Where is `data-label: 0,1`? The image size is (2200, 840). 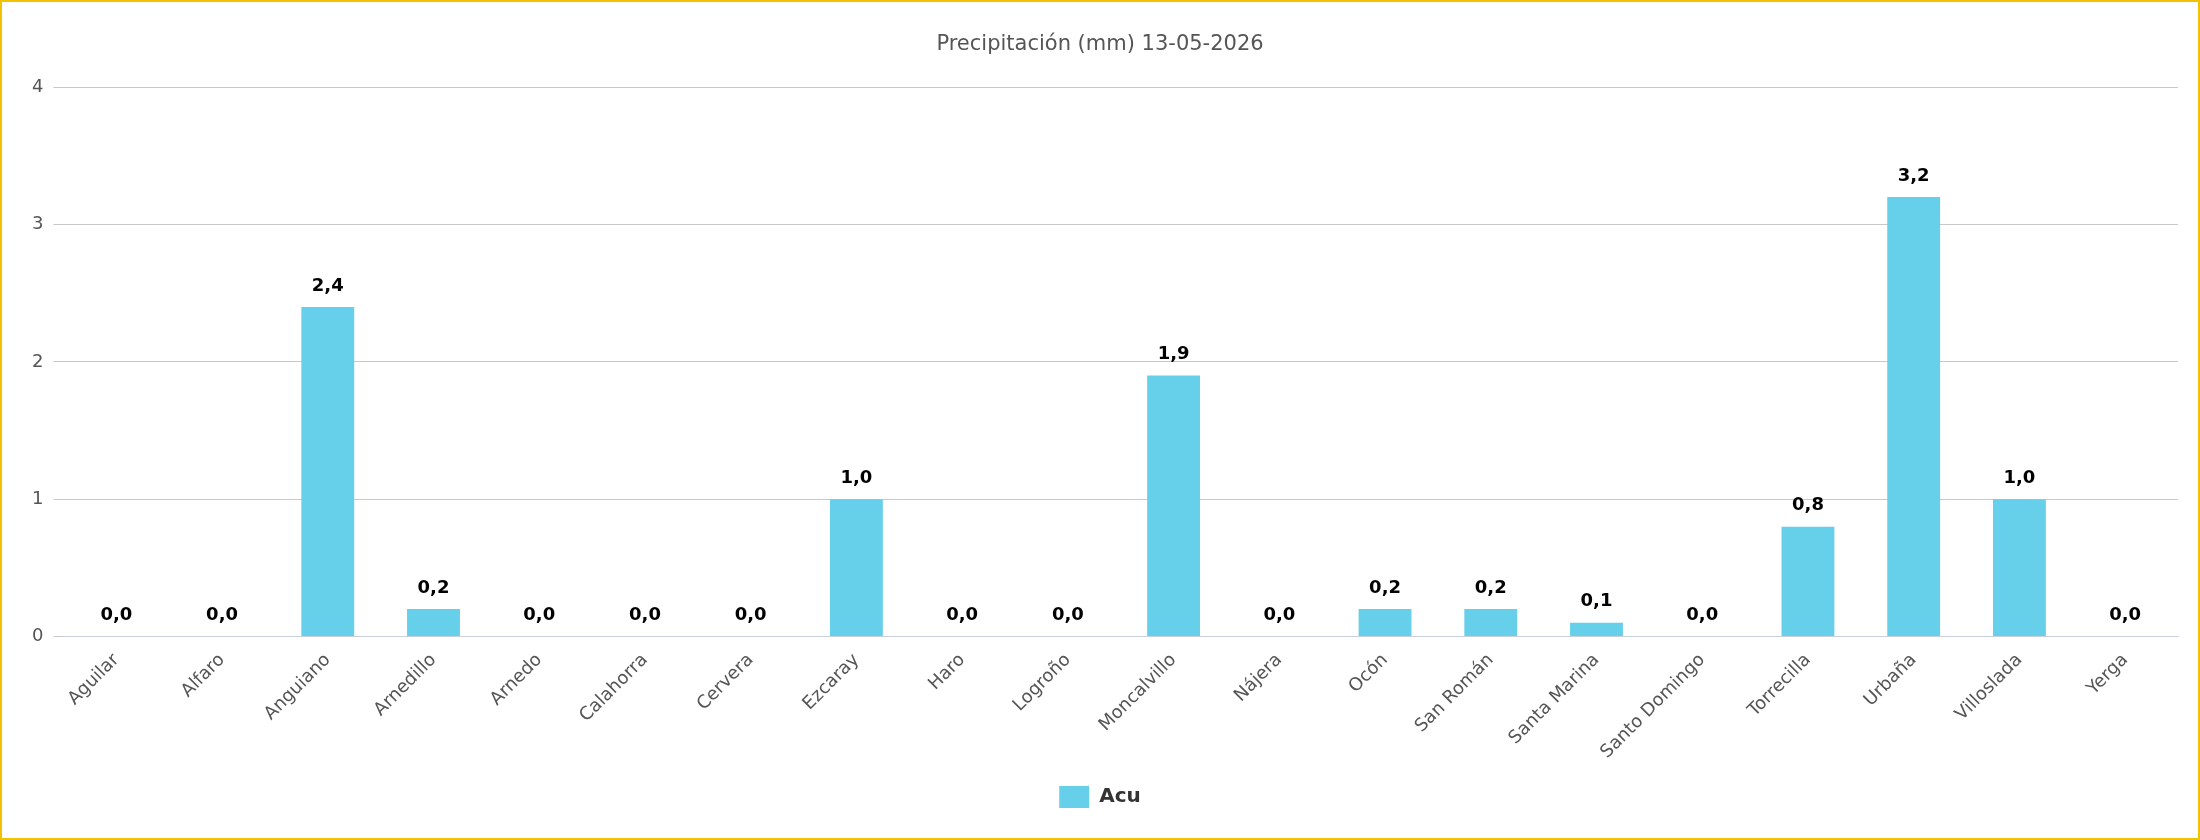
data-label: 0,1 is located at coordinates (1596, 600).